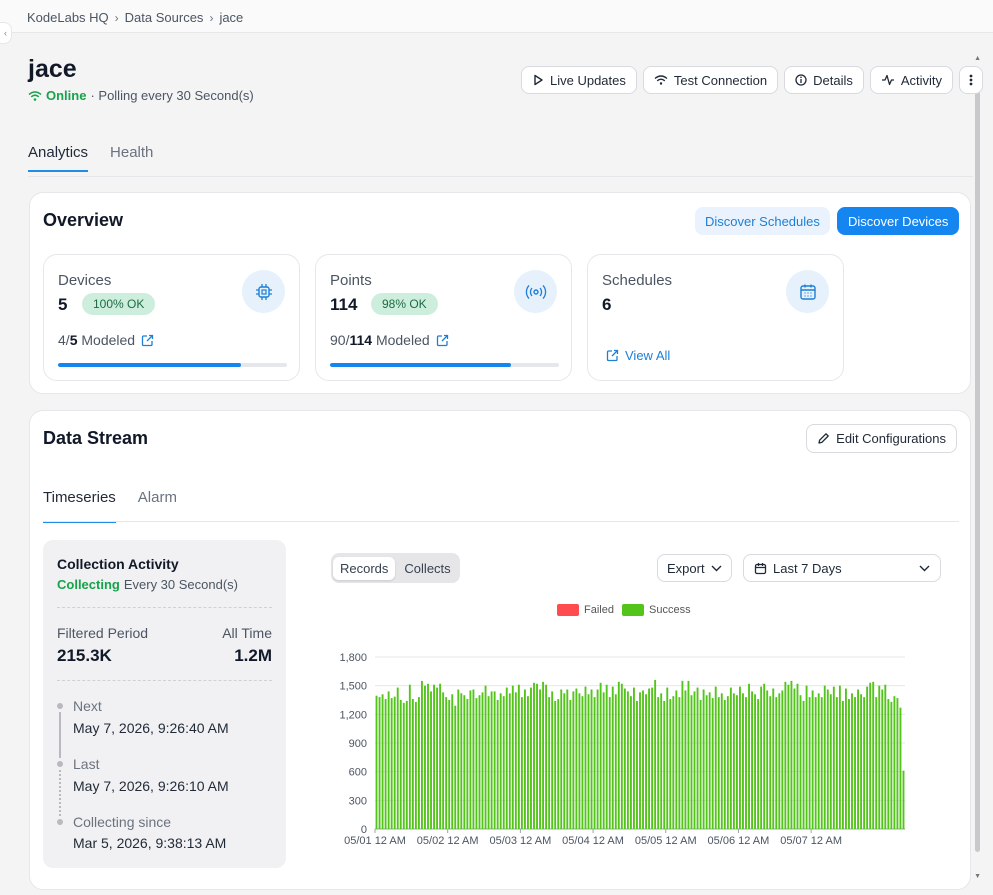 This screenshot has height=895, width=993. Describe the element at coordinates (181, 584) in the screenshot. I see `collection-interval: Every 30 Second(s)` at that location.